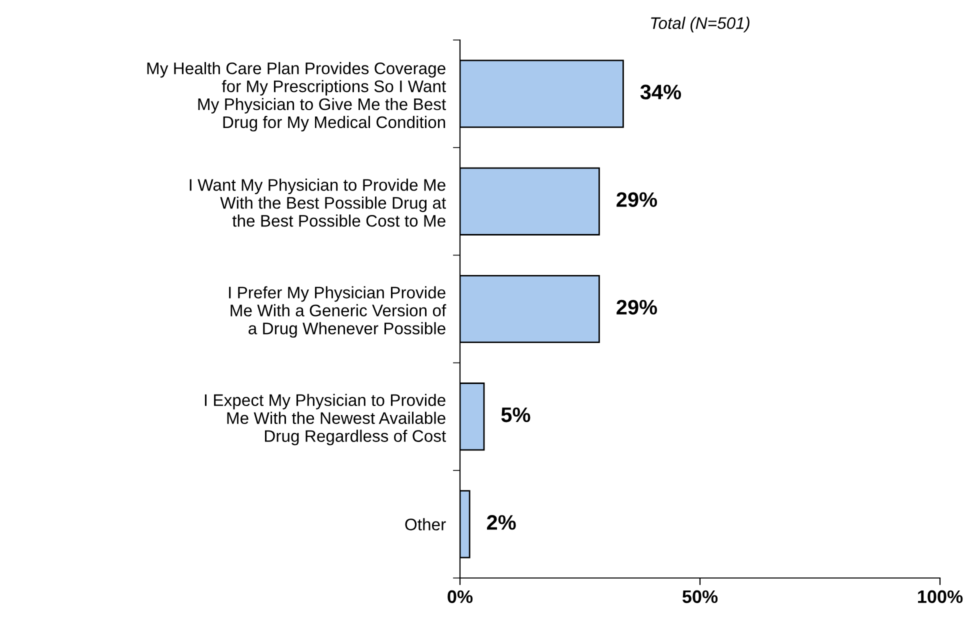 The height and width of the screenshot is (618, 977). What do you see at coordinates (318, 202) in the screenshot?
I see `y-tick-label: I Want My Physician to Provide Me With the Best Possible Drug at the Best Possible Cost to Me` at bounding box center [318, 202].